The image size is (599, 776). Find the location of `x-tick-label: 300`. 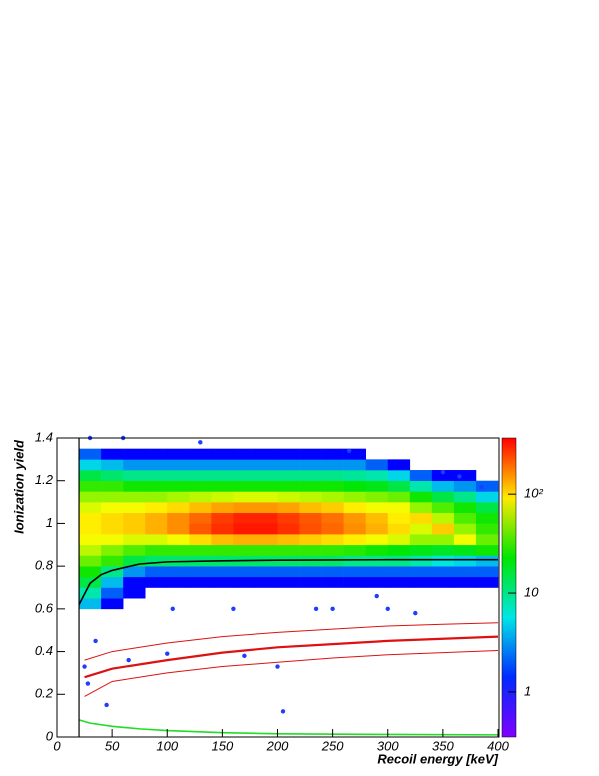

x-tick-label: 300 is located at coordinates (388, 745).